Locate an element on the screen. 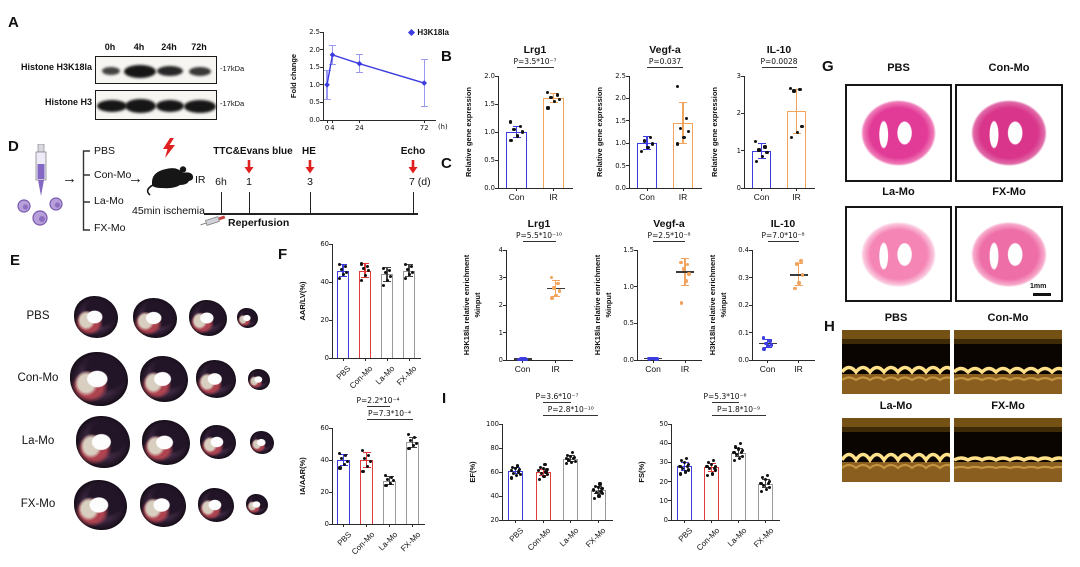  y-tick-label: 20 is located at coordinates (663, 481).